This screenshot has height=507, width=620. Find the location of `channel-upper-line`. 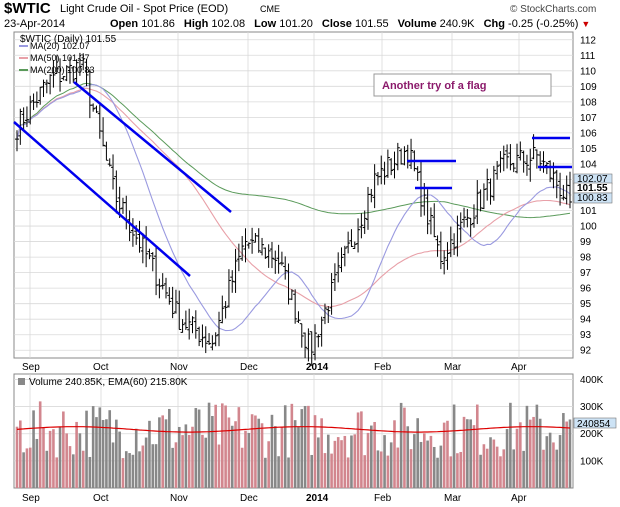

channel-upper-line is located at coordinates (152, 147).